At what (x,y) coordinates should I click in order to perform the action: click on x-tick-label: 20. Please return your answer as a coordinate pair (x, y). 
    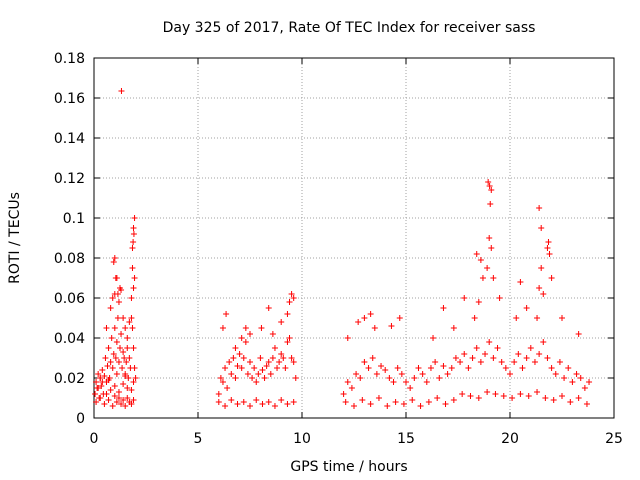
    Looking at the image, I should click on (510, 439).